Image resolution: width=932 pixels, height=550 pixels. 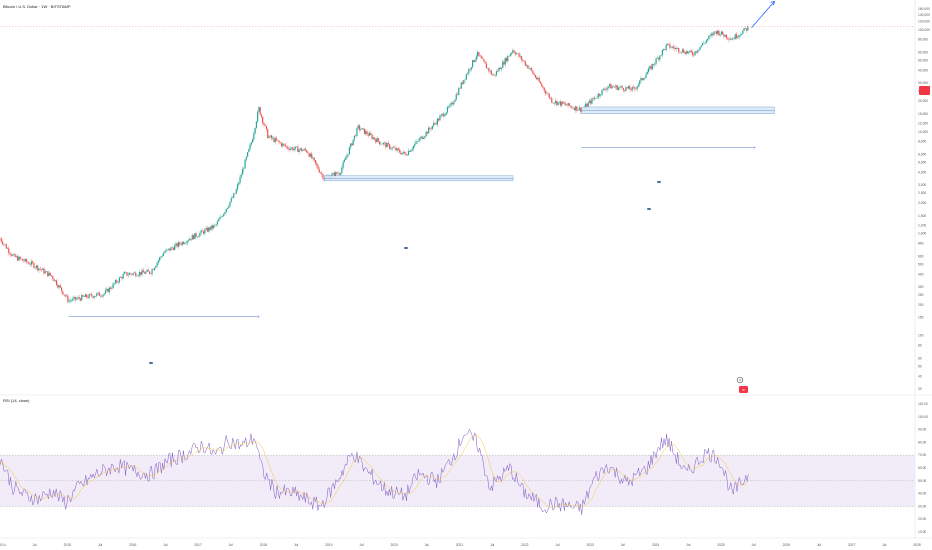 I want to click on price-tick-label: 800, so click(x=921, y=244).